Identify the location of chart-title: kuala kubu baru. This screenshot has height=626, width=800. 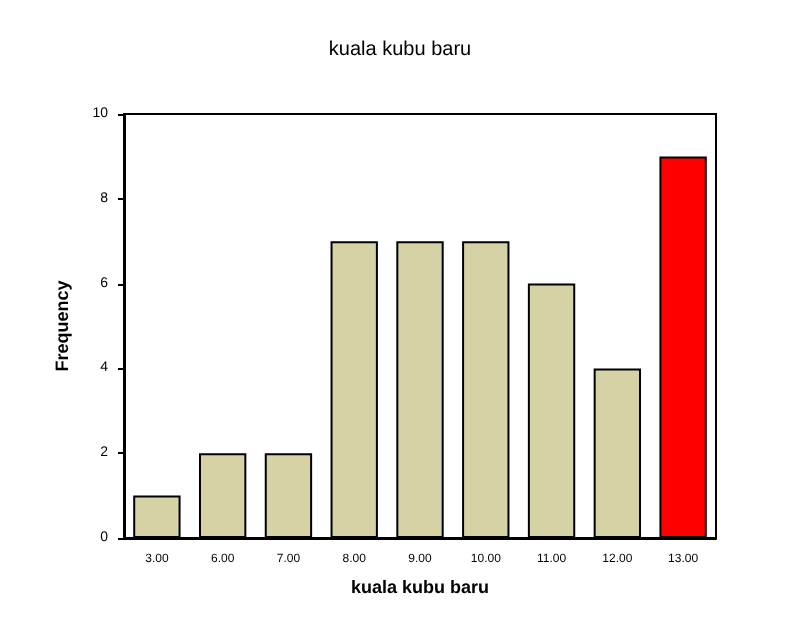
(400, 50).